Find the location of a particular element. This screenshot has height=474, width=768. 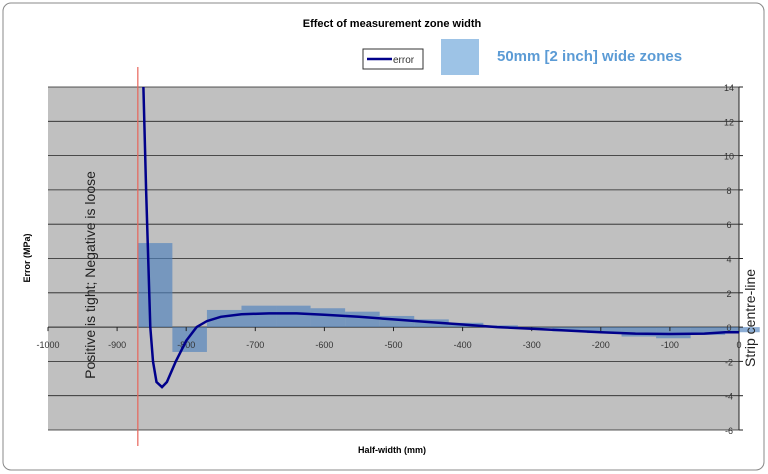

legend: error is located at coordinates (393, 59).